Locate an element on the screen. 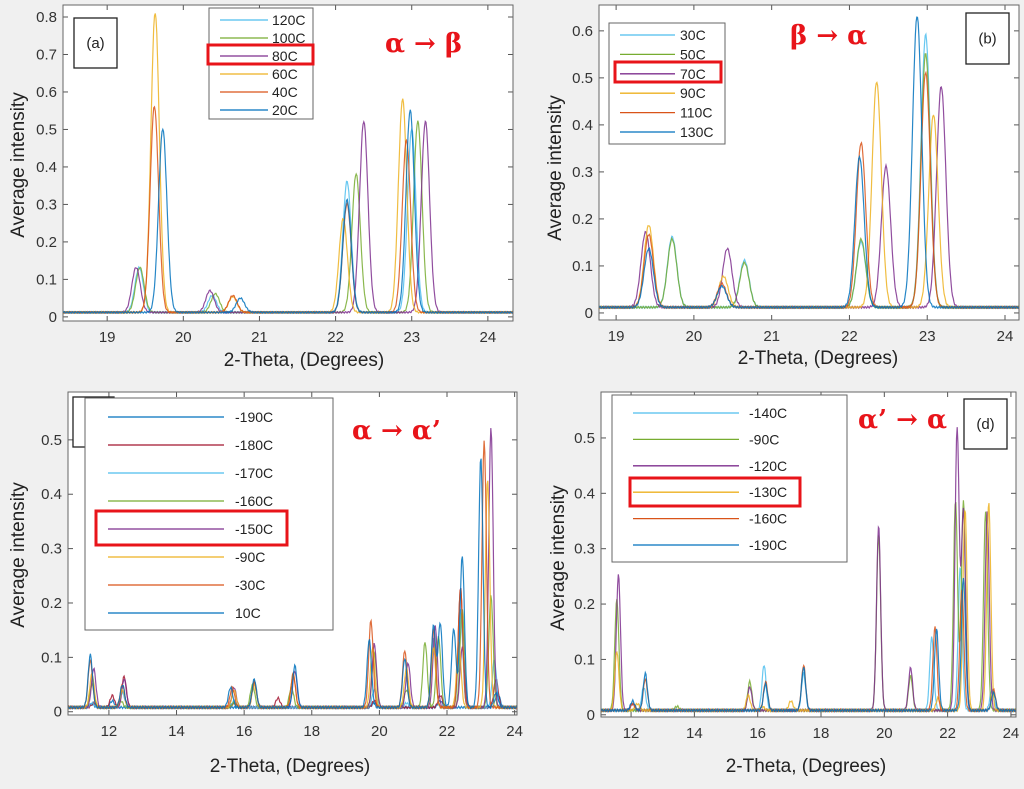 The width and height of the screenshot is (1024, 789). series-line--190C is located at coordinates (808, 645).